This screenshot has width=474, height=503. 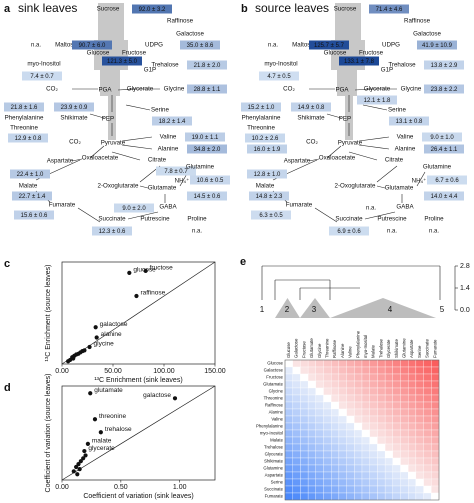 I want to click on value-text: 19.0 ± 1.1, so click(x=205, y=138).